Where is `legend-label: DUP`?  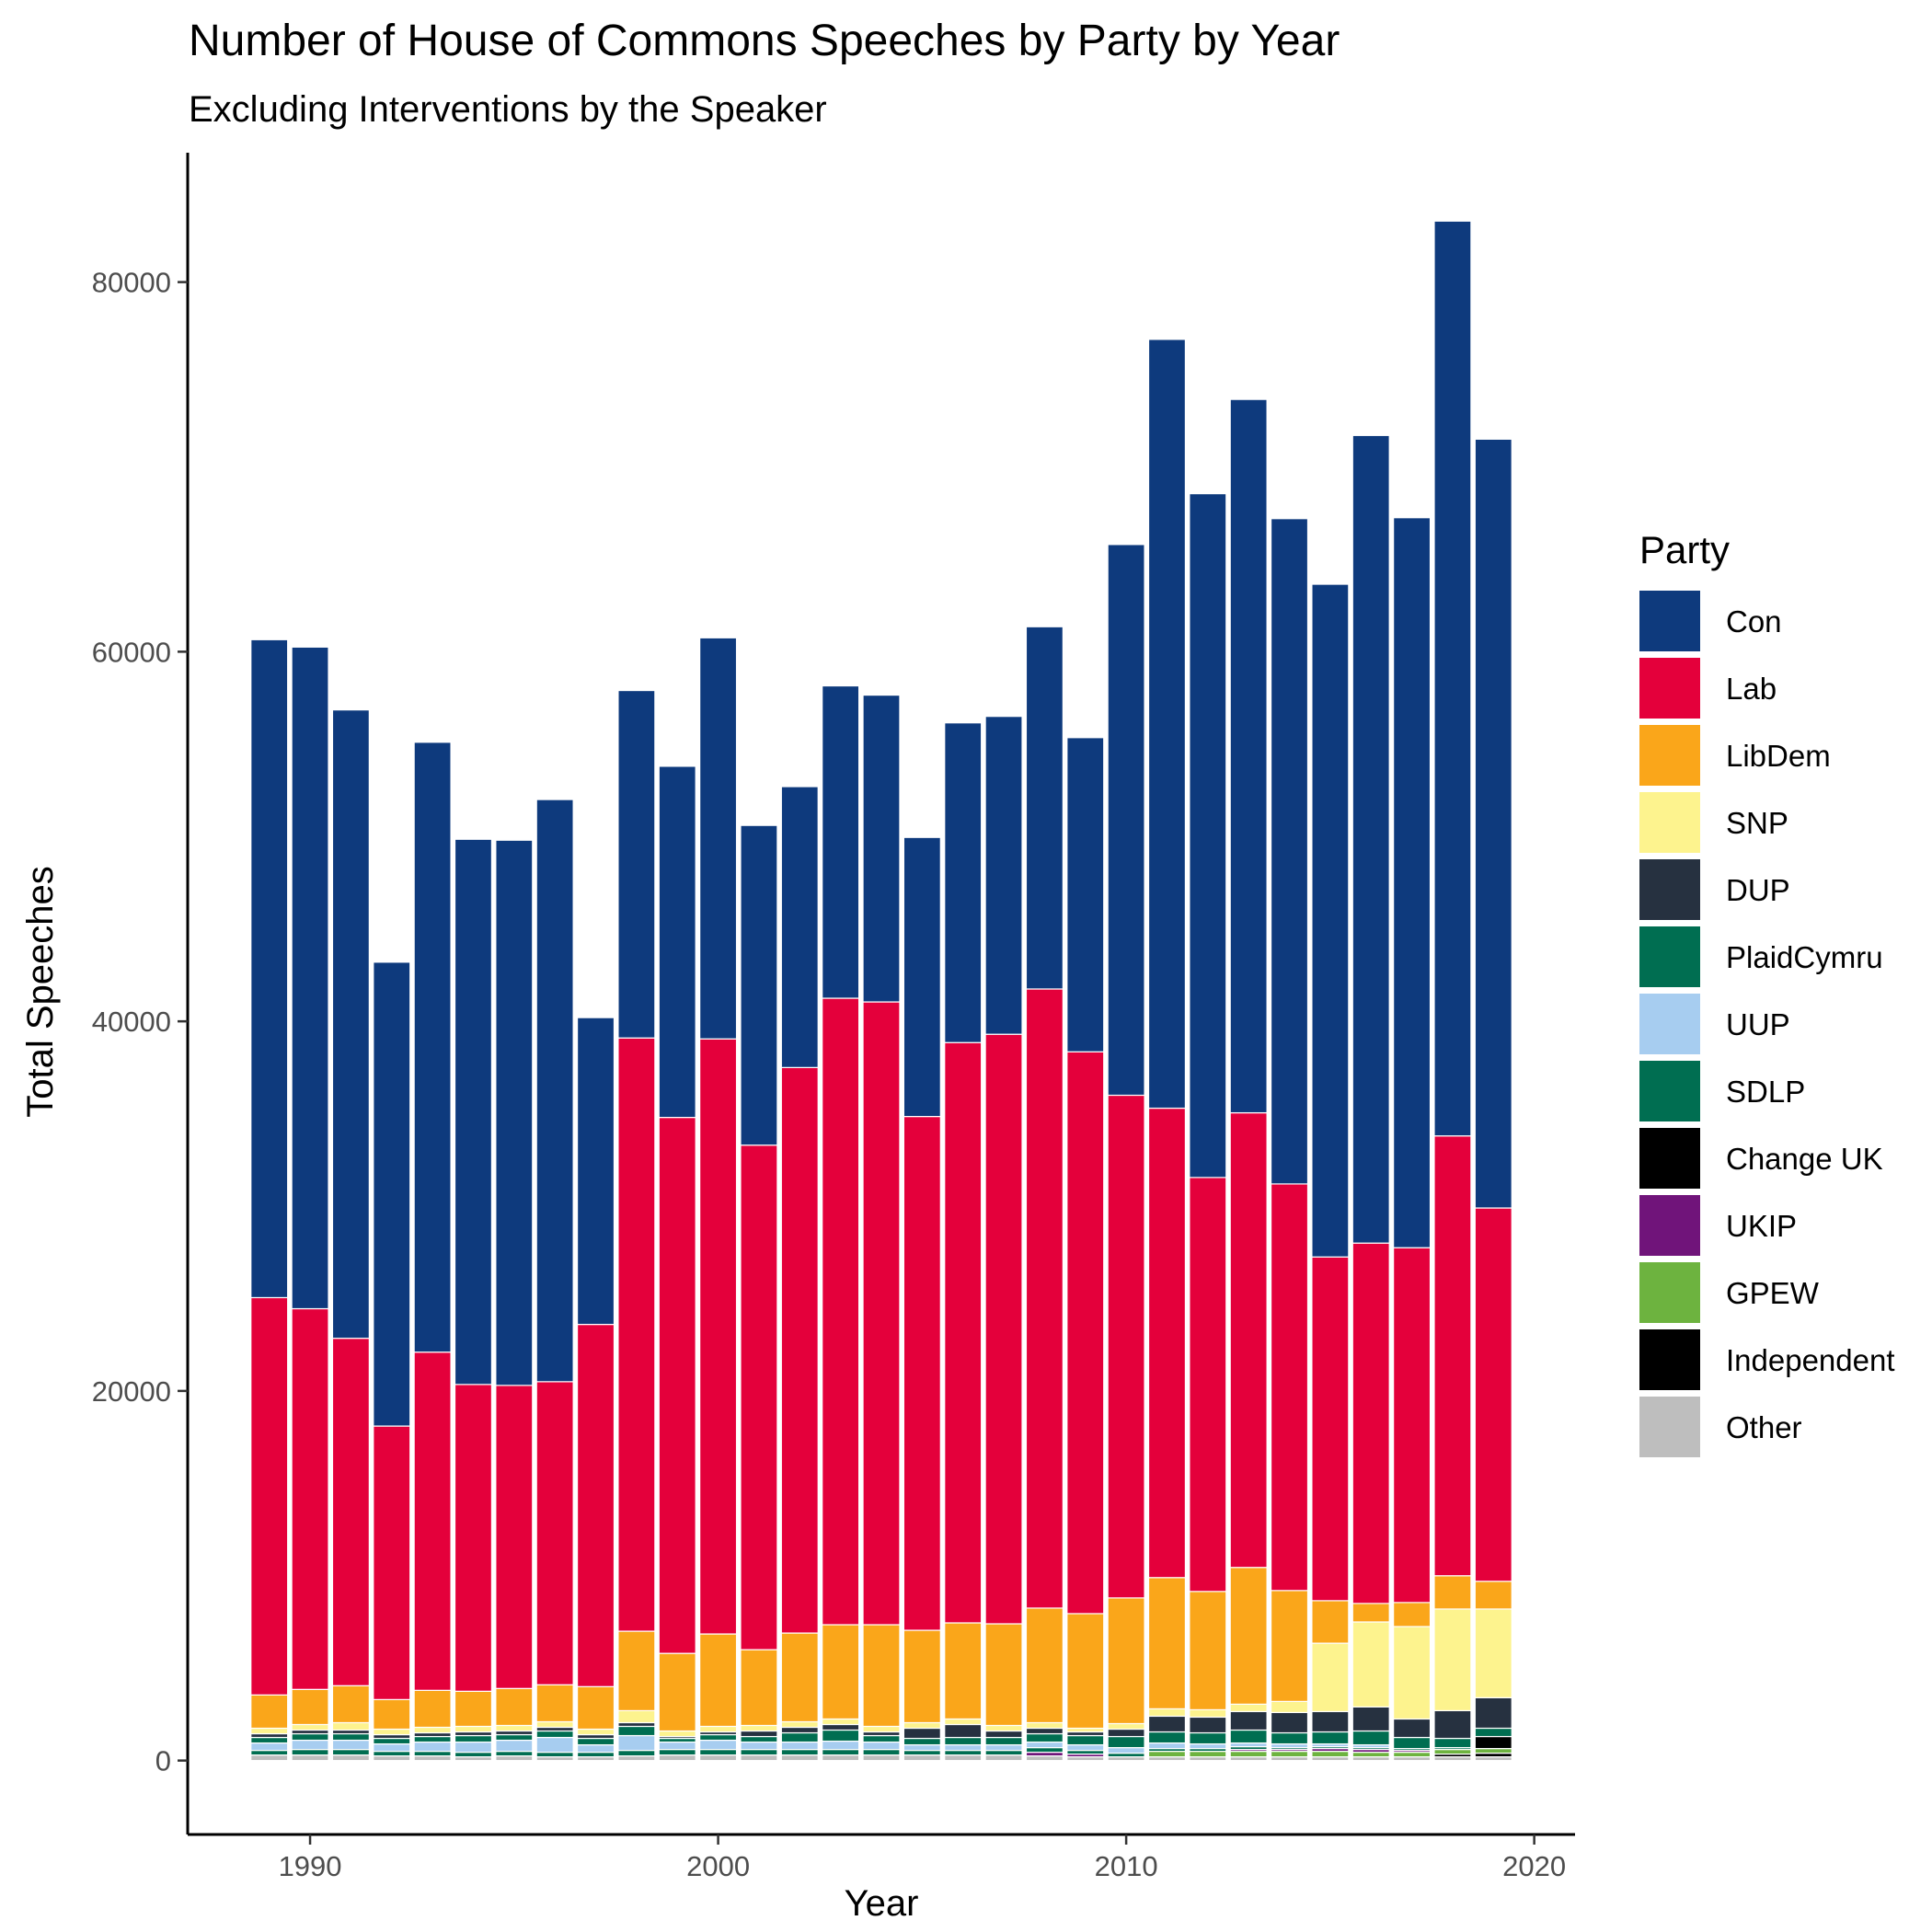
legend-label: DUP is located at coordinates (1758, 890).